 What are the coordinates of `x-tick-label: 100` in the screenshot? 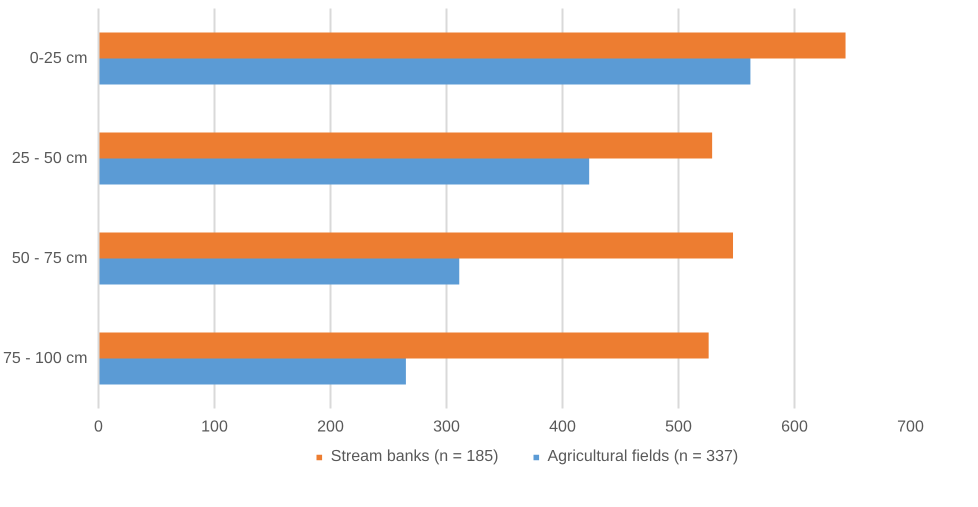 It's located at (214, 427).